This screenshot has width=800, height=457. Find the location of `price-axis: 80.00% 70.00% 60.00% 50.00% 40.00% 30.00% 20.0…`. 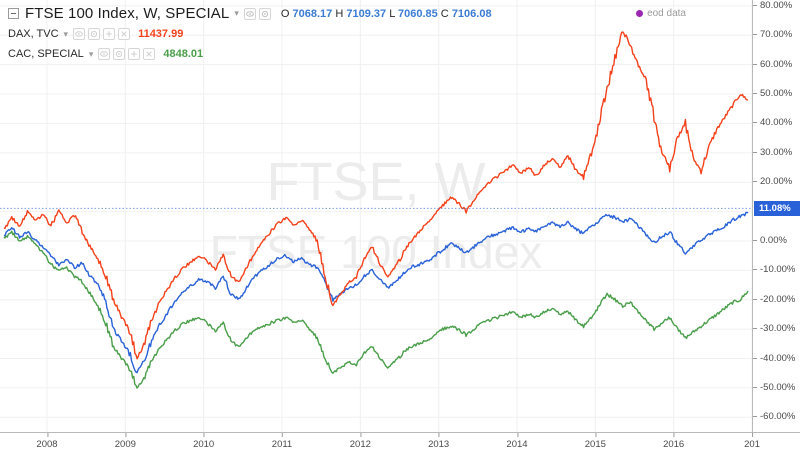

price-axis: 80.00% 70.00% 60.00% 50.00% 40.00% 30.00% 20.0… is located at coordinates (776, 216).